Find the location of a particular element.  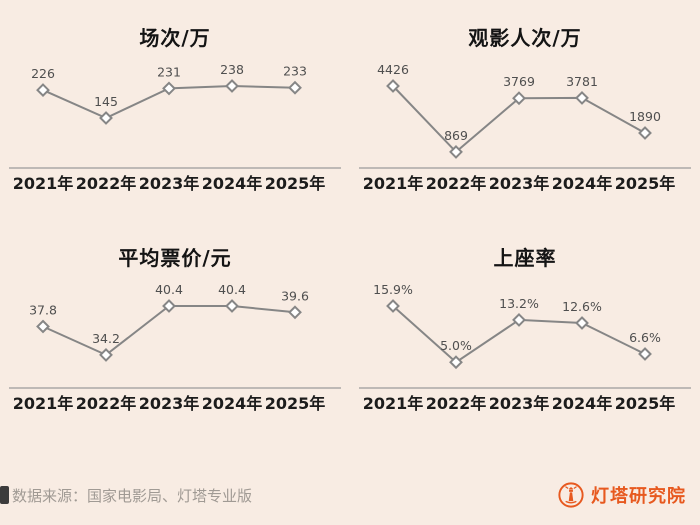

value-label: 39.6 is located at coordinates (295, 295).